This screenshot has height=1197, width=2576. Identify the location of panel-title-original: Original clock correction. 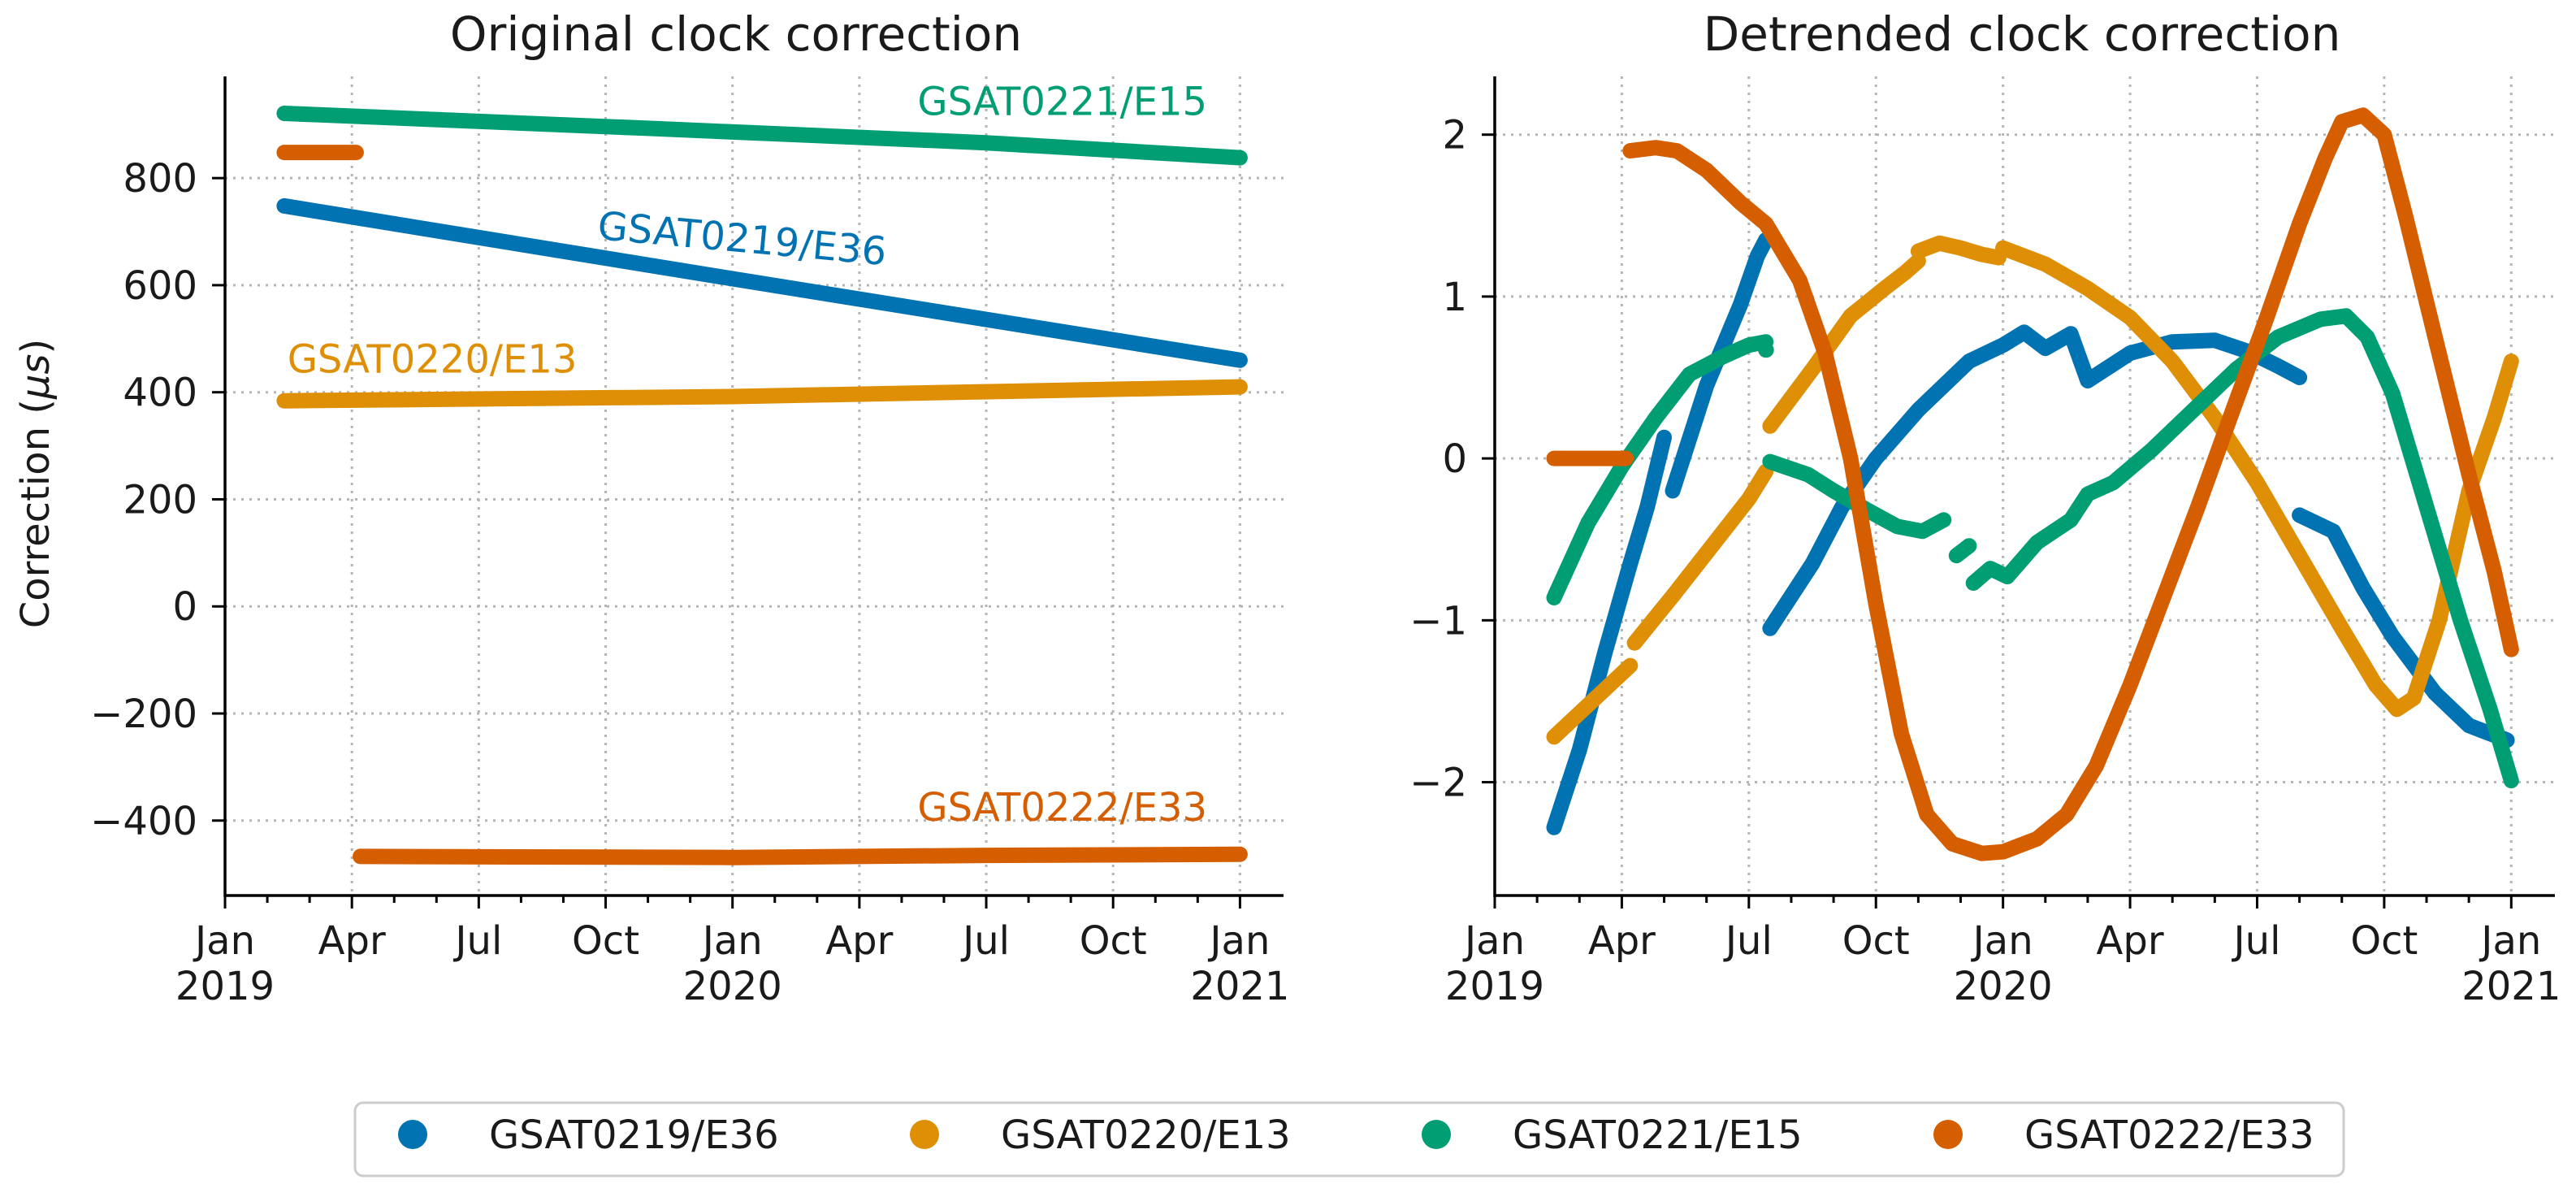
(736, 34).